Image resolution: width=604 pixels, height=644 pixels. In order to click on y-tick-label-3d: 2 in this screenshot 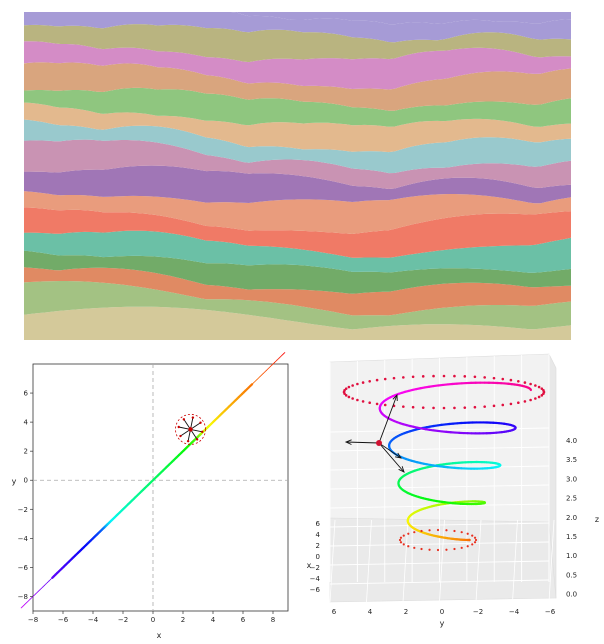, I will do `click(406, 612)`.